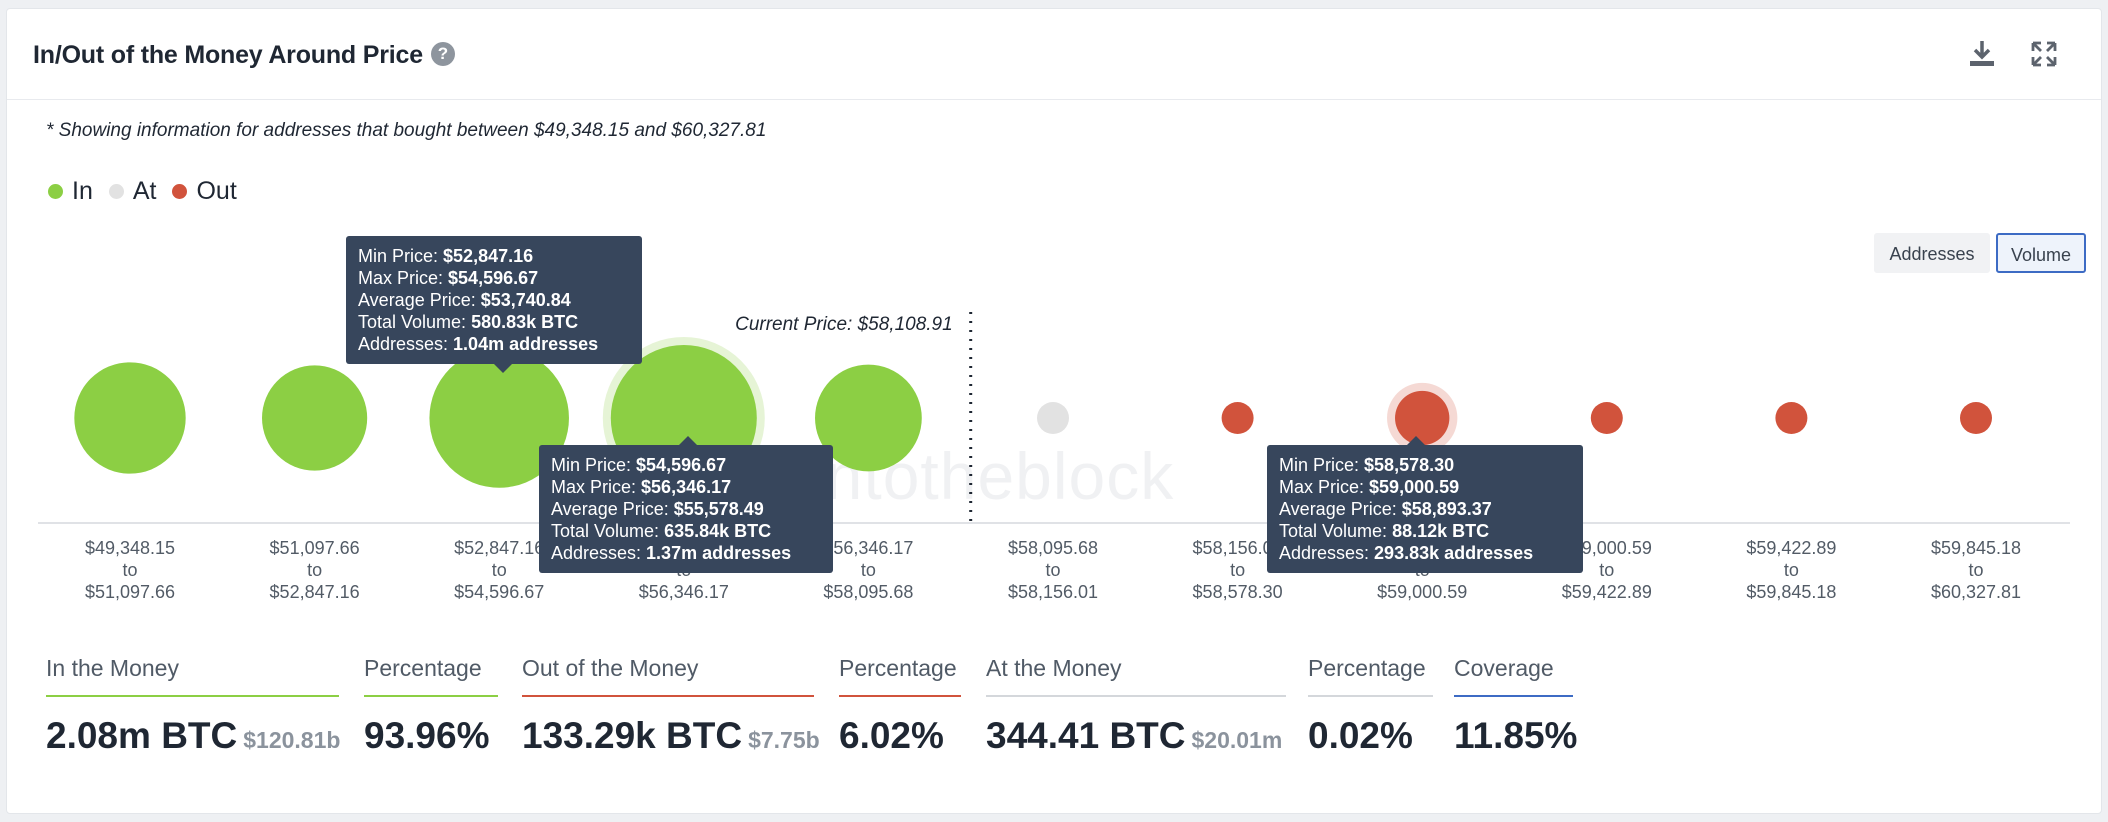 The height and width of the screenshot is (822, 2108). Describe the element at coordinates (900, 706) in the screenshot. I see `stat-3: Percentage 6.02%` at that location.